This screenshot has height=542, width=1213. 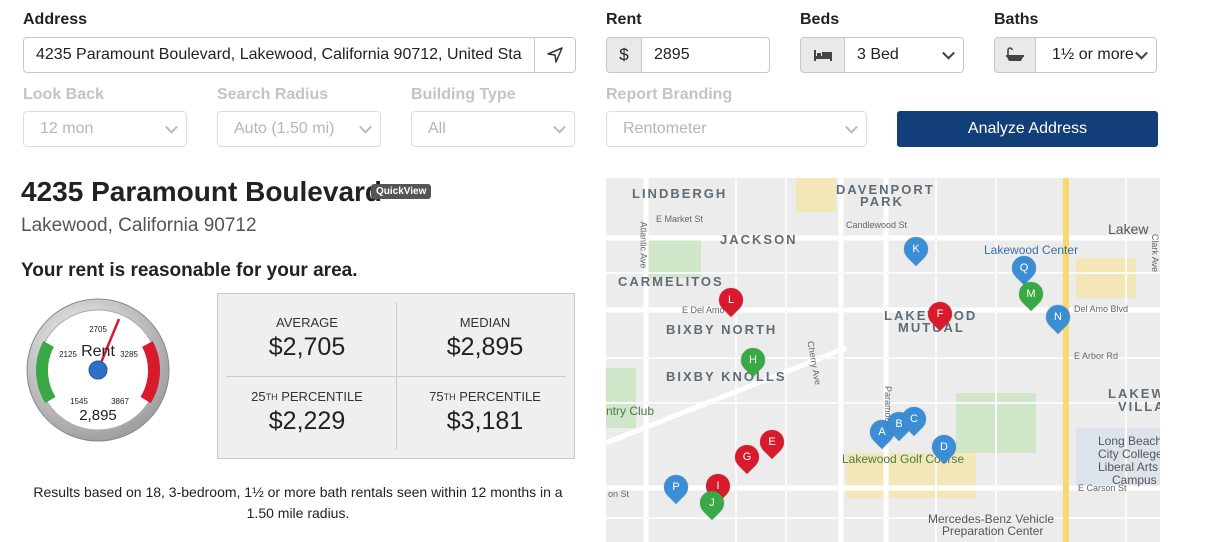 I want to click on gauge-value: 2,895, so click(x=98, y=415).